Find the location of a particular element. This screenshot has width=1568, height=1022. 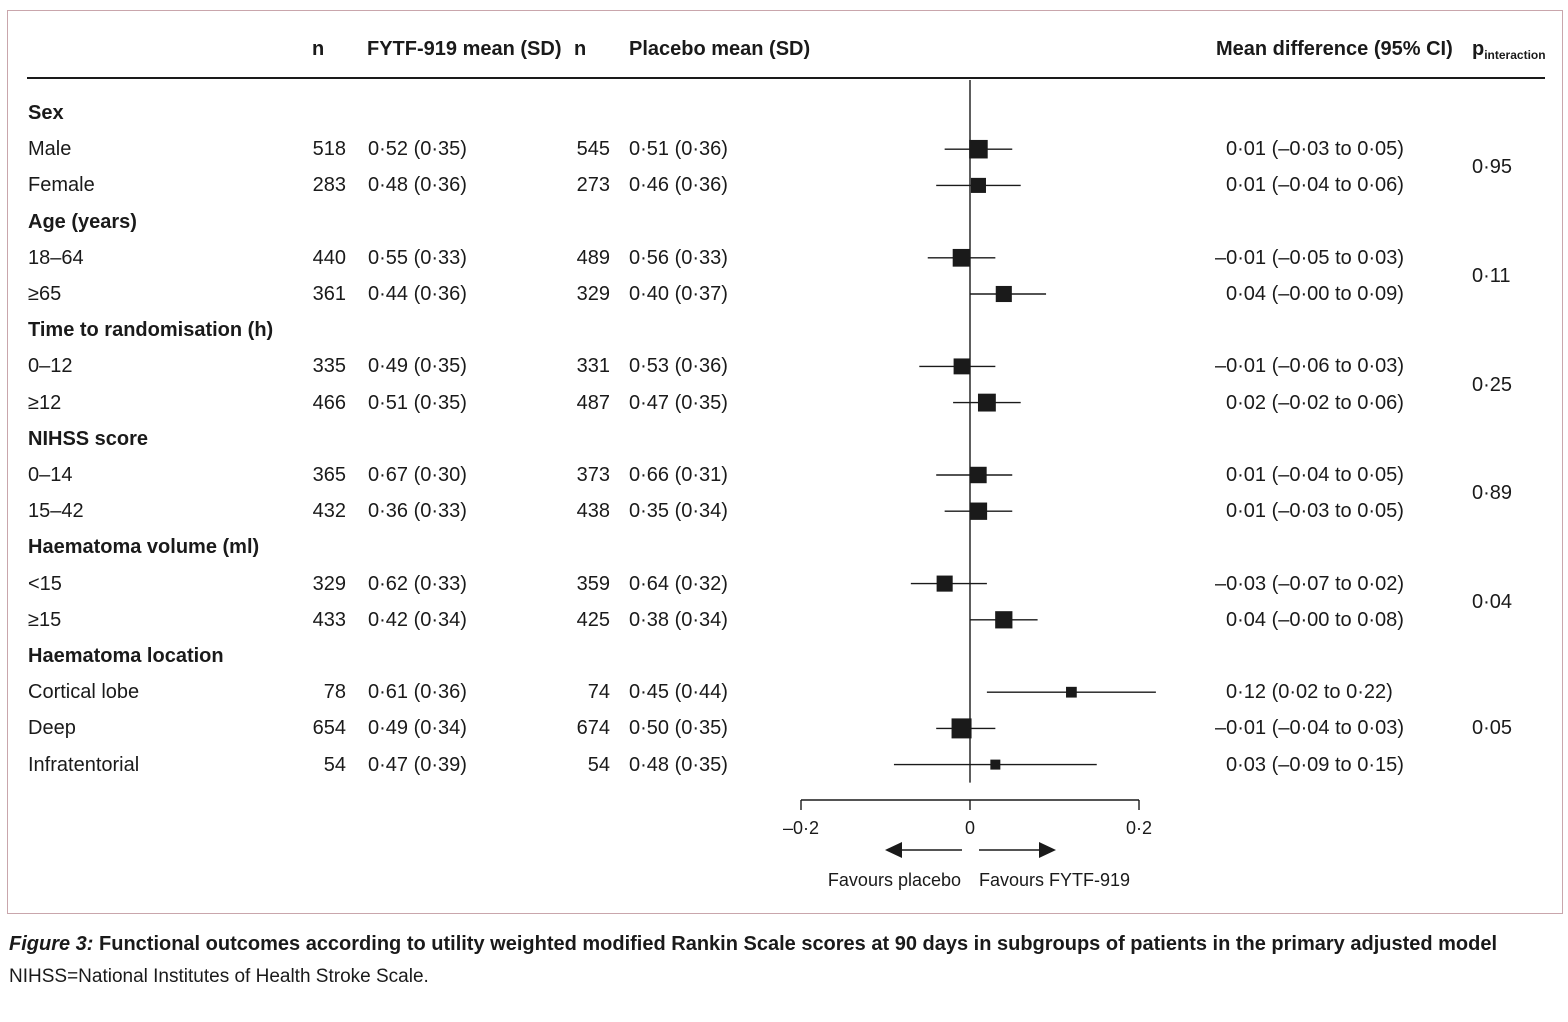

placebo-mean-sd: 0·40 (0·37) is located at coordinates (678, 294).